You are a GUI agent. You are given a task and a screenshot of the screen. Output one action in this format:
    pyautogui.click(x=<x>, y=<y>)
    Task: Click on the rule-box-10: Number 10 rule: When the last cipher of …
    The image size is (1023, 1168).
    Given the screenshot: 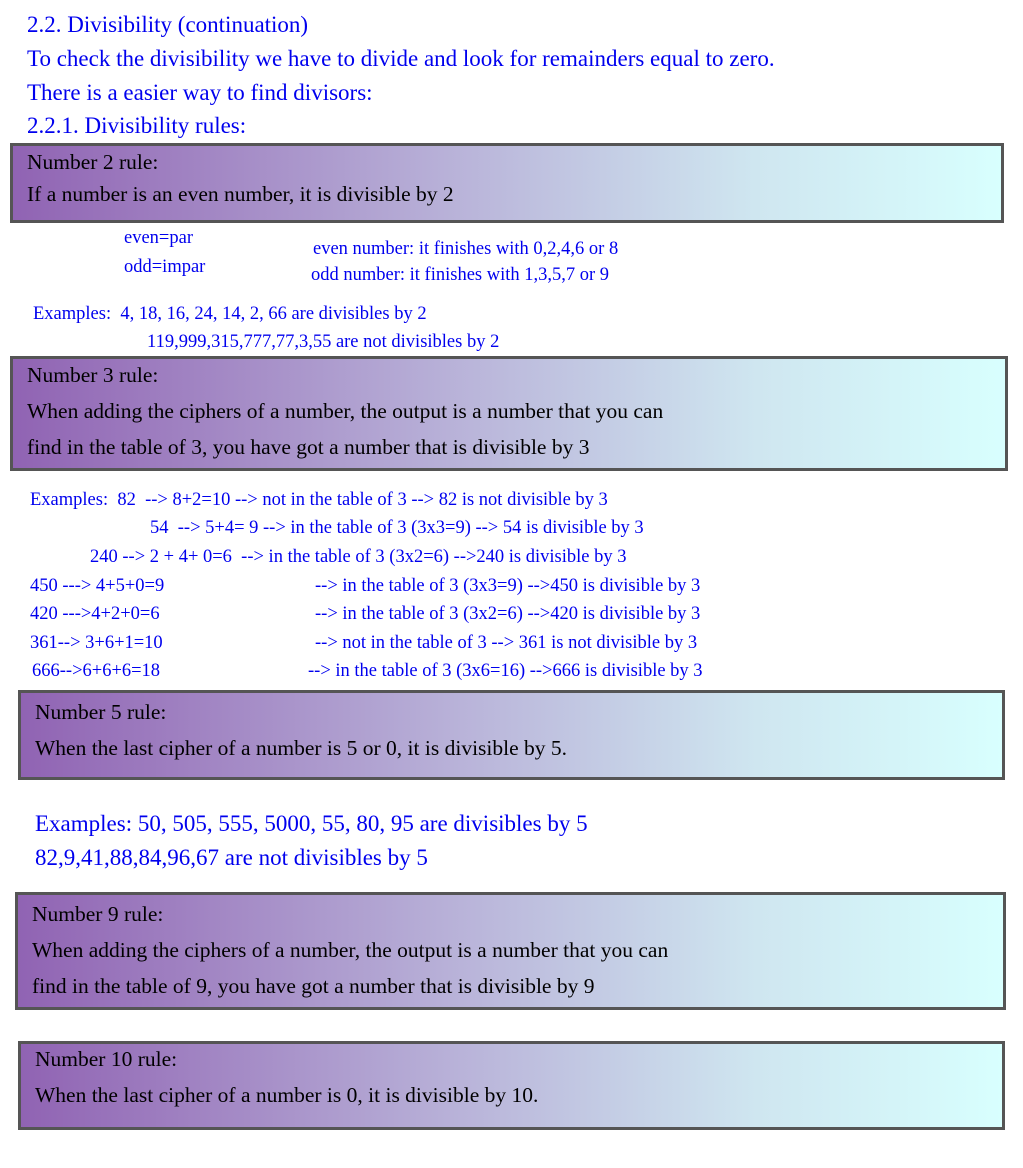 What is the action you would take?
    pyautogui.click(x=511, y=1085)
    